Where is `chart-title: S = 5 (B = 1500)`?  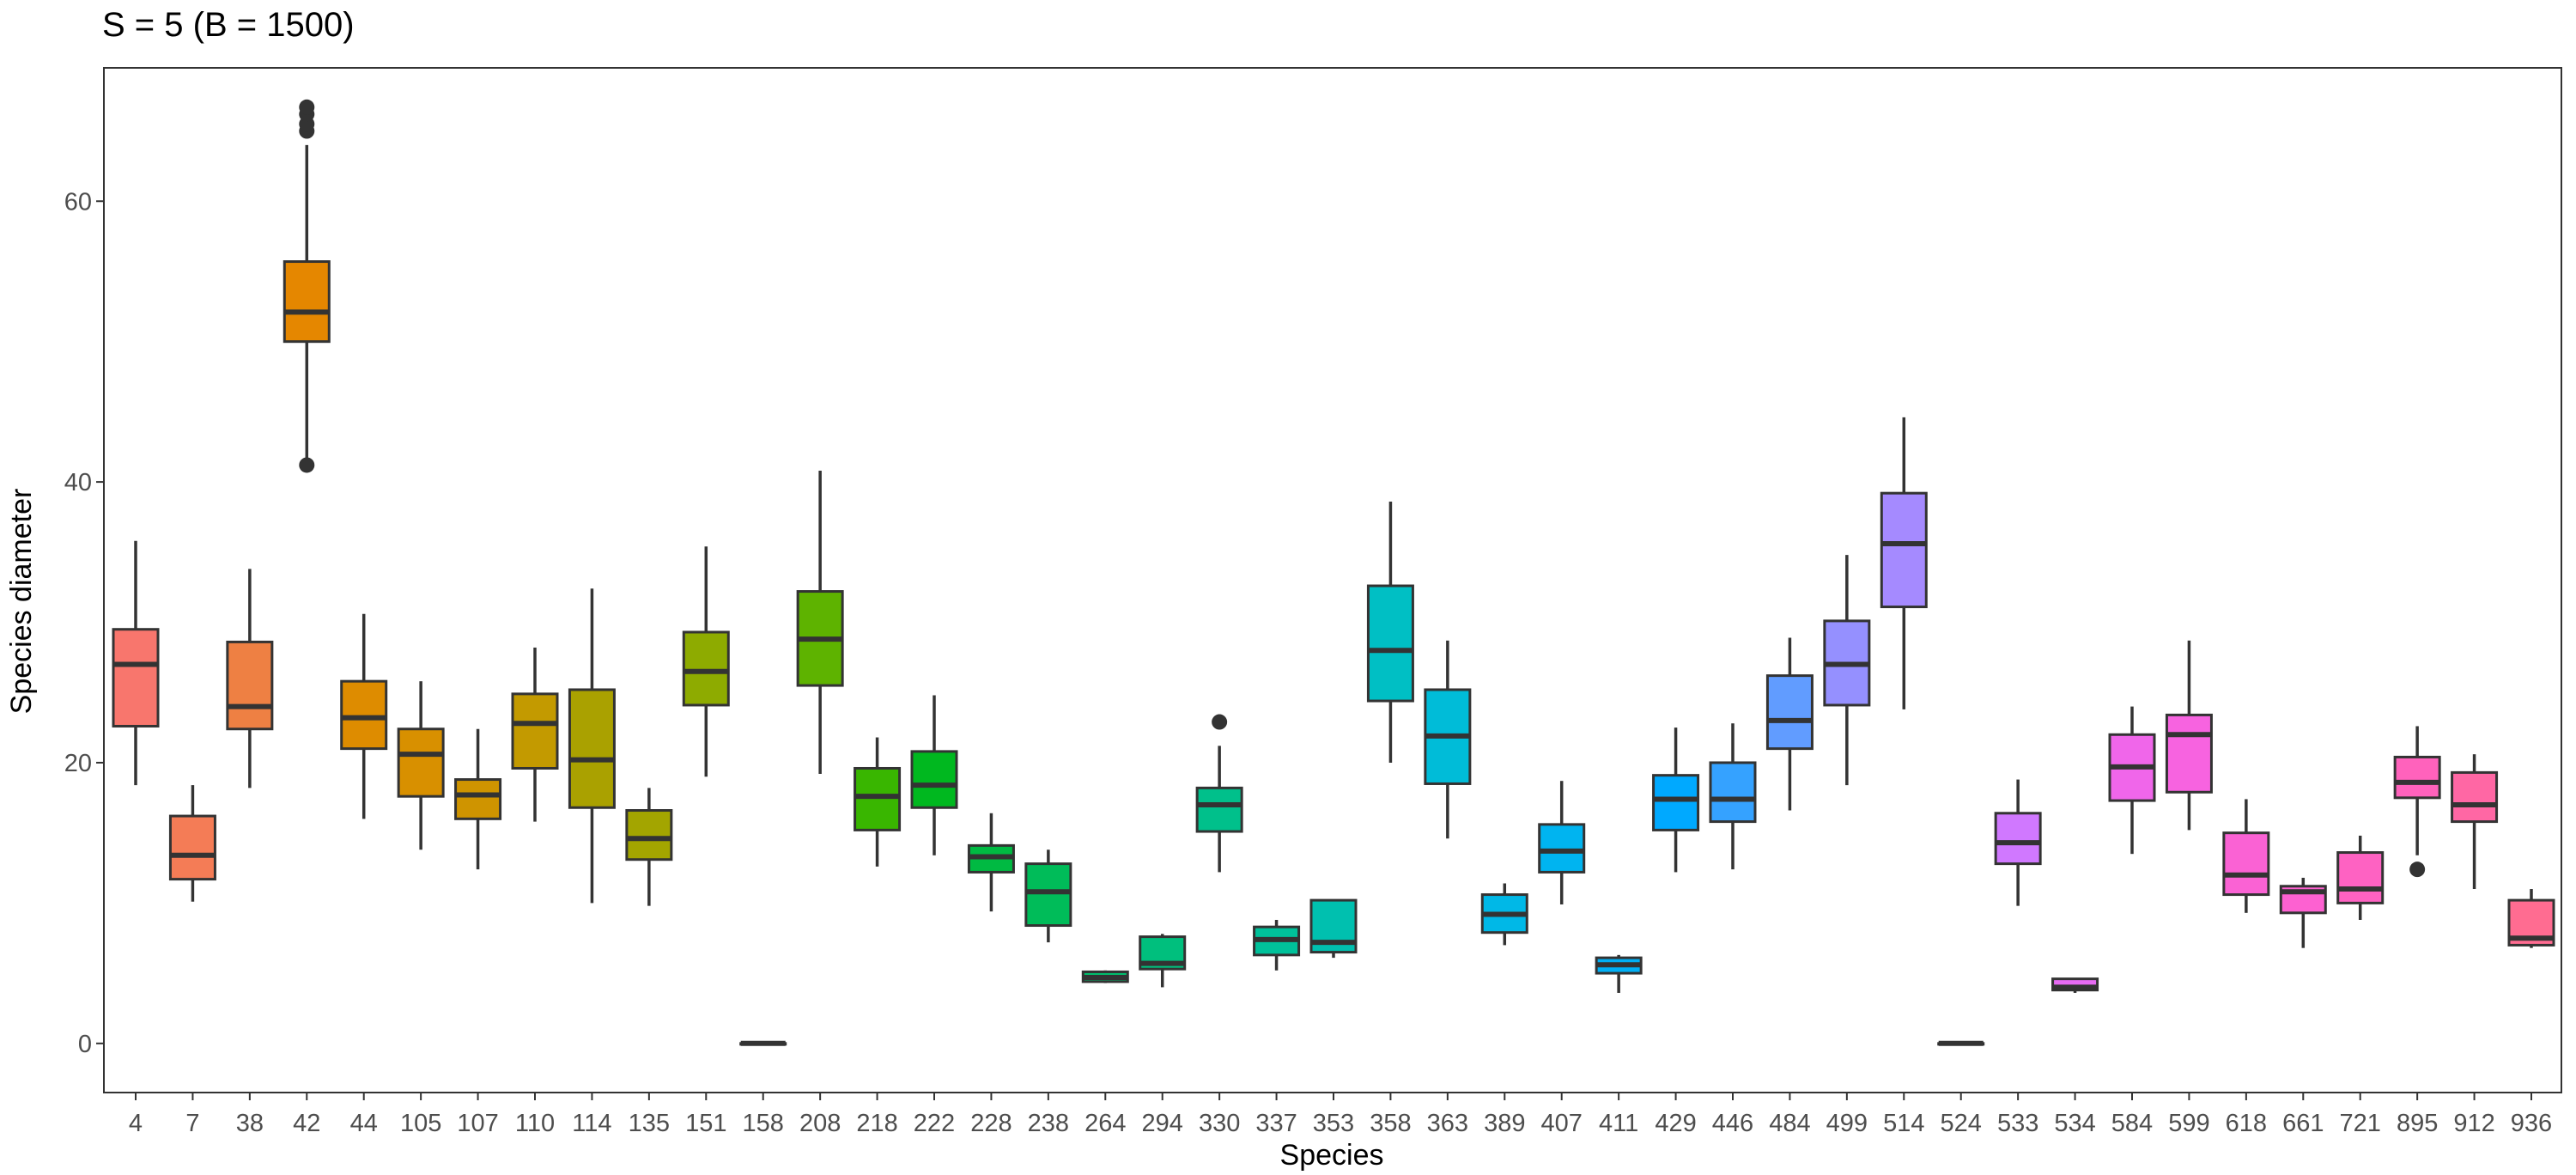
chart-title: S = 5 (B = 1500) is located at coordinates (229, 25).